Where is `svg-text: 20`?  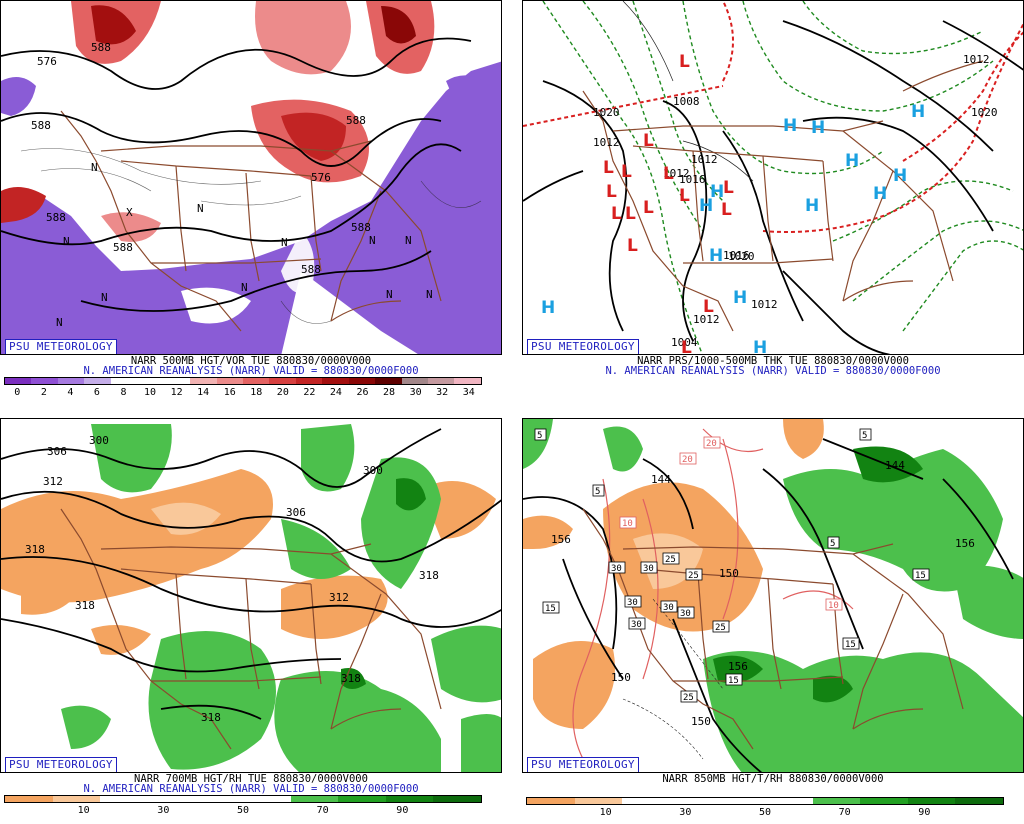 svg-text: 20 is located at coordinates (711, 444).